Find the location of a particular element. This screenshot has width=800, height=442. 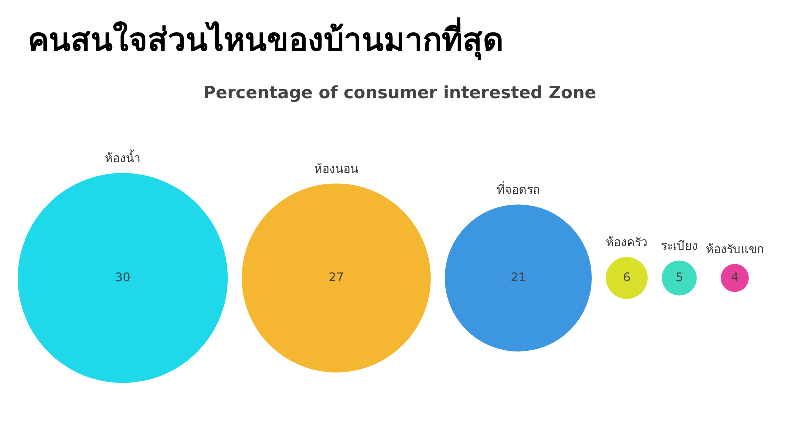

data-label: 27 is located at coordinates (336, 277).